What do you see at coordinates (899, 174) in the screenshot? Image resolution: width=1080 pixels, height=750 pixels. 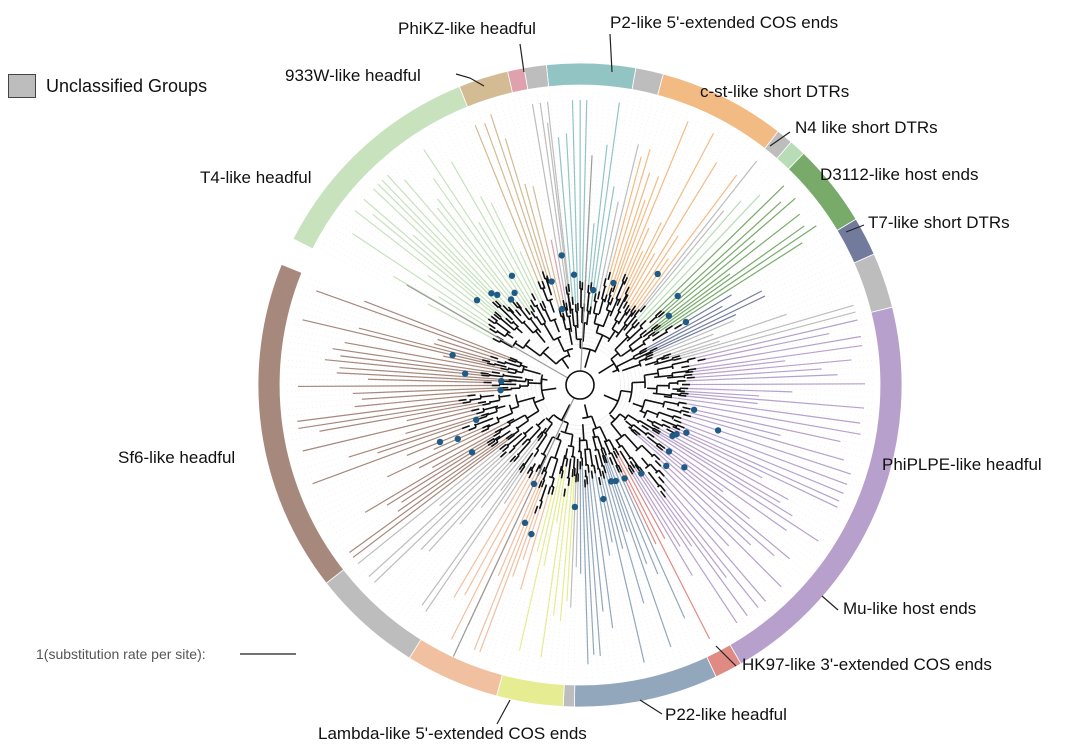 I see `label-d3112: D3112-like host ends` at bounding box center [899, 174].